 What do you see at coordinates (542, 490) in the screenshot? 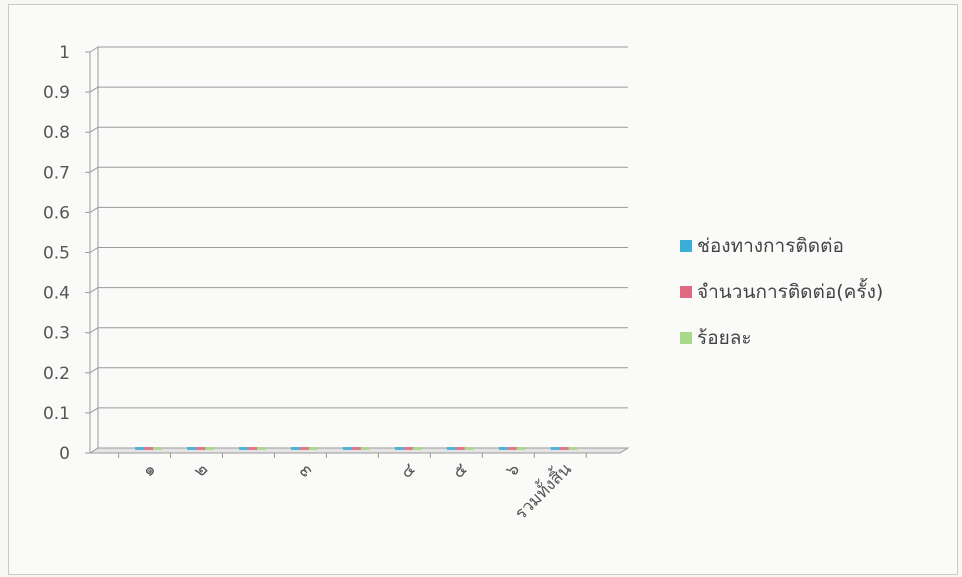
I see `x-tick-label: รวมทั้งสิ้น` at bounding box center [542, 490].